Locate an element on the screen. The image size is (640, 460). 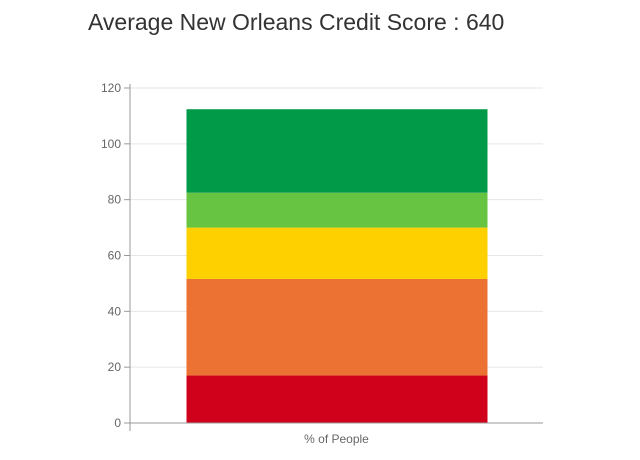
y-tick-label: 120 is located at coordinates (111, 88).